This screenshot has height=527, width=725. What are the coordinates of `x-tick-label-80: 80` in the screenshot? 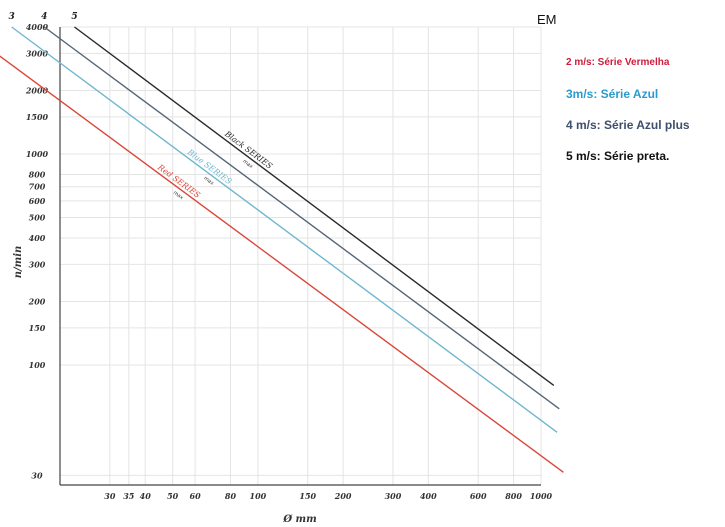 It's located at (231, 496).